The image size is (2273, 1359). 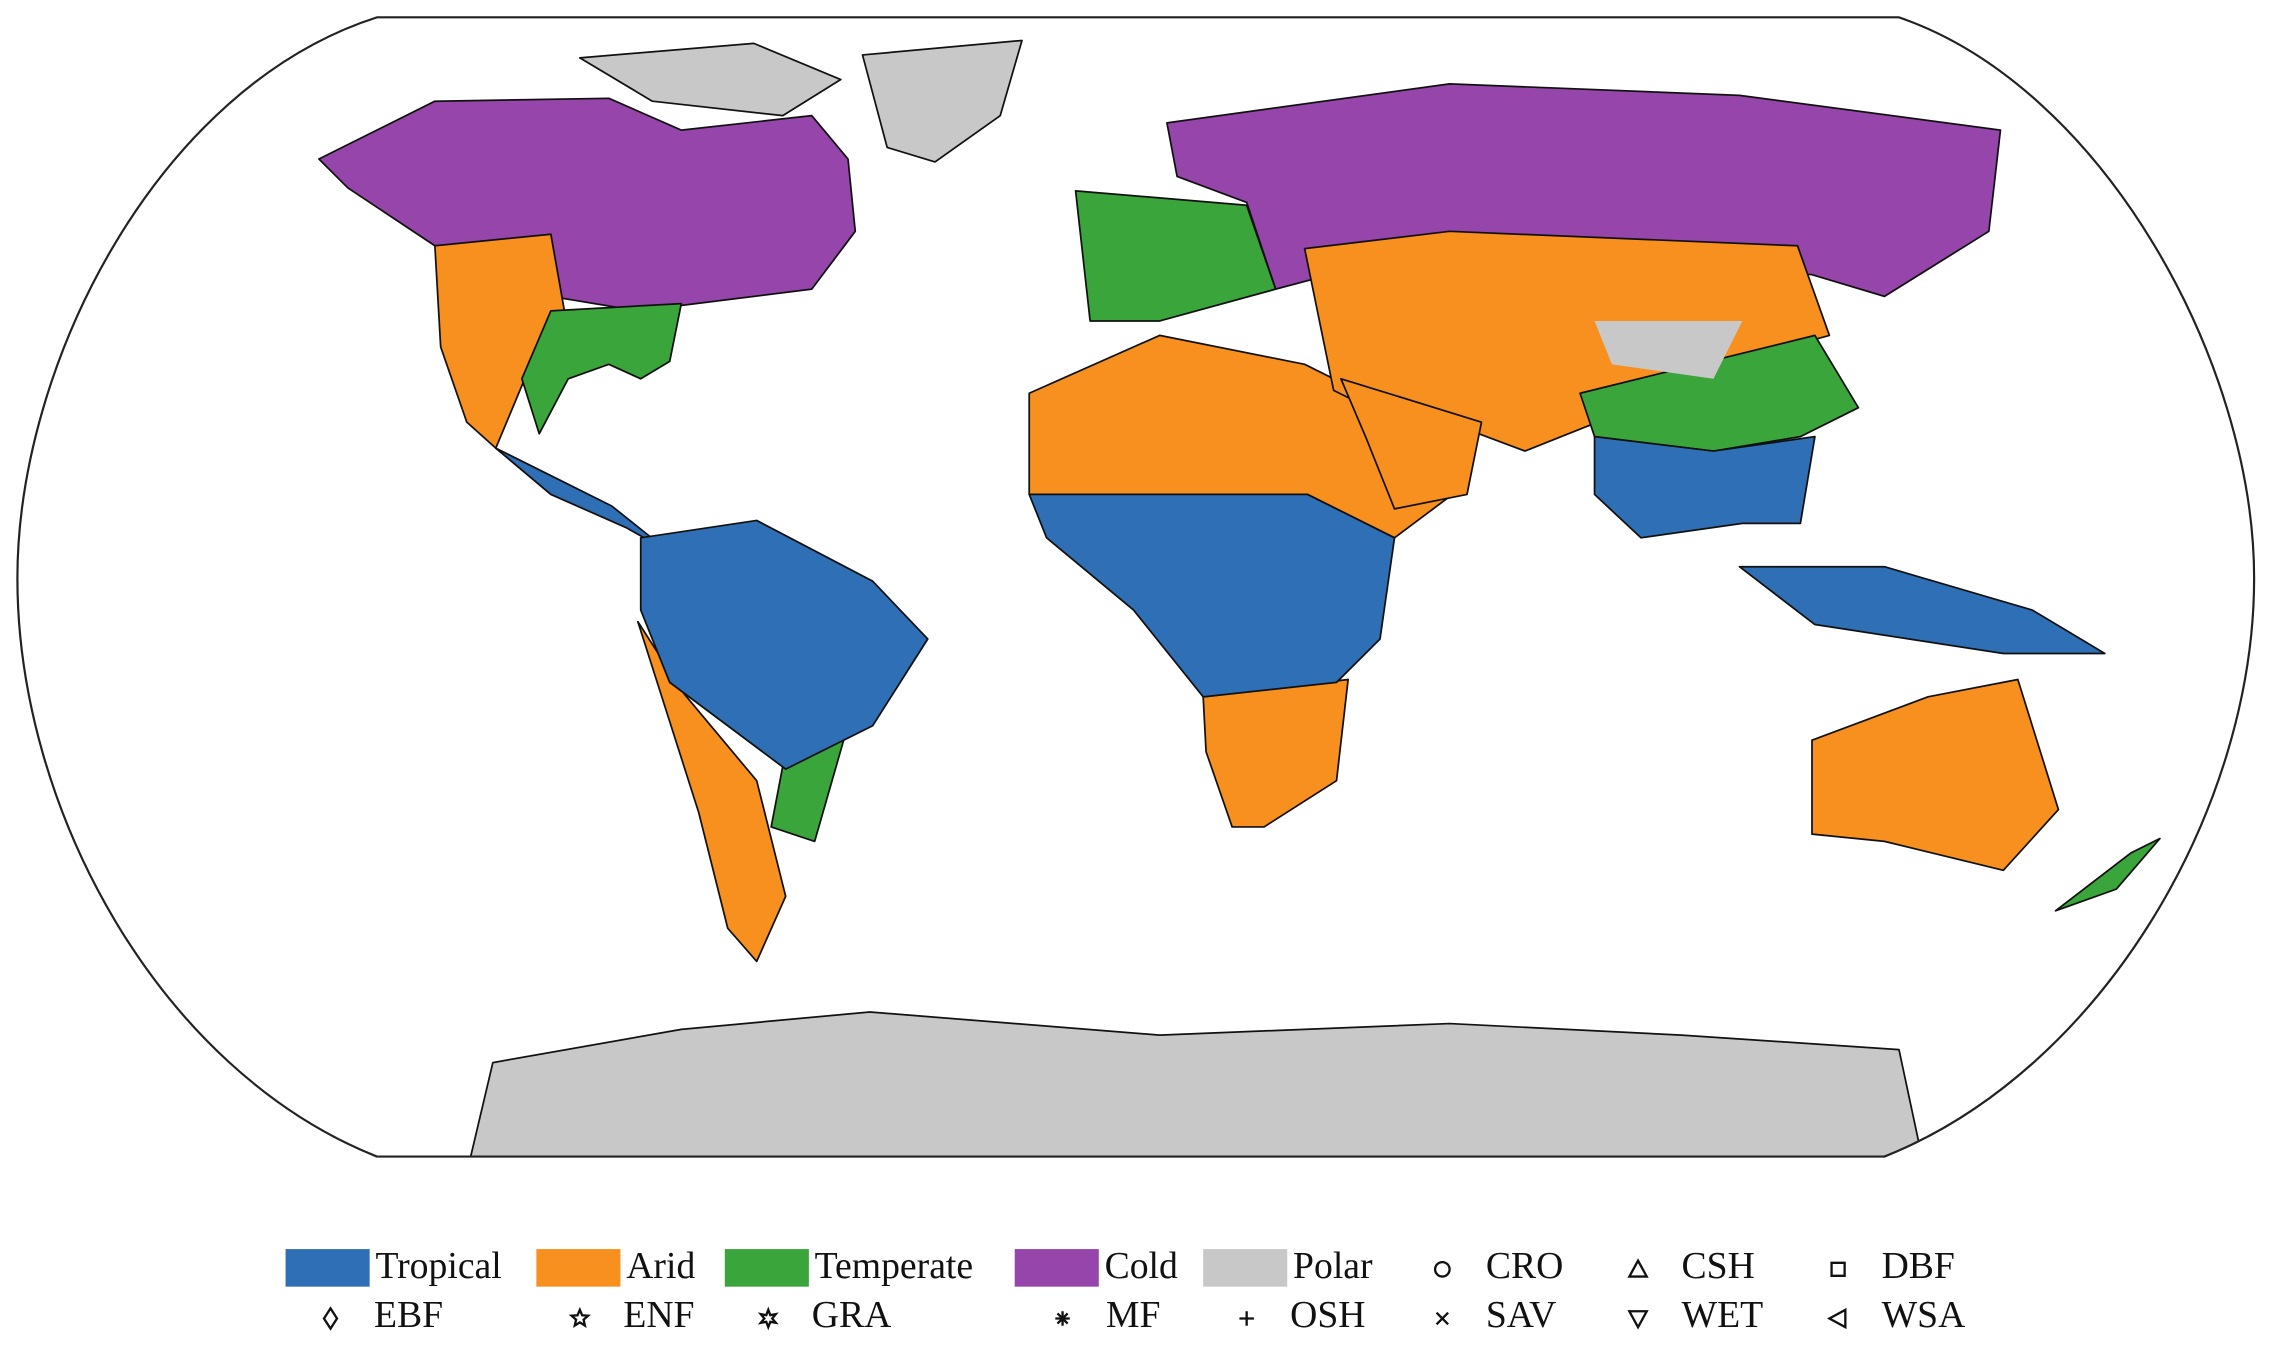 What do you see at coordinates (1411, 443) in the screenshot?
I see `land-arid-arabia` at bounding box center [1411, 443].